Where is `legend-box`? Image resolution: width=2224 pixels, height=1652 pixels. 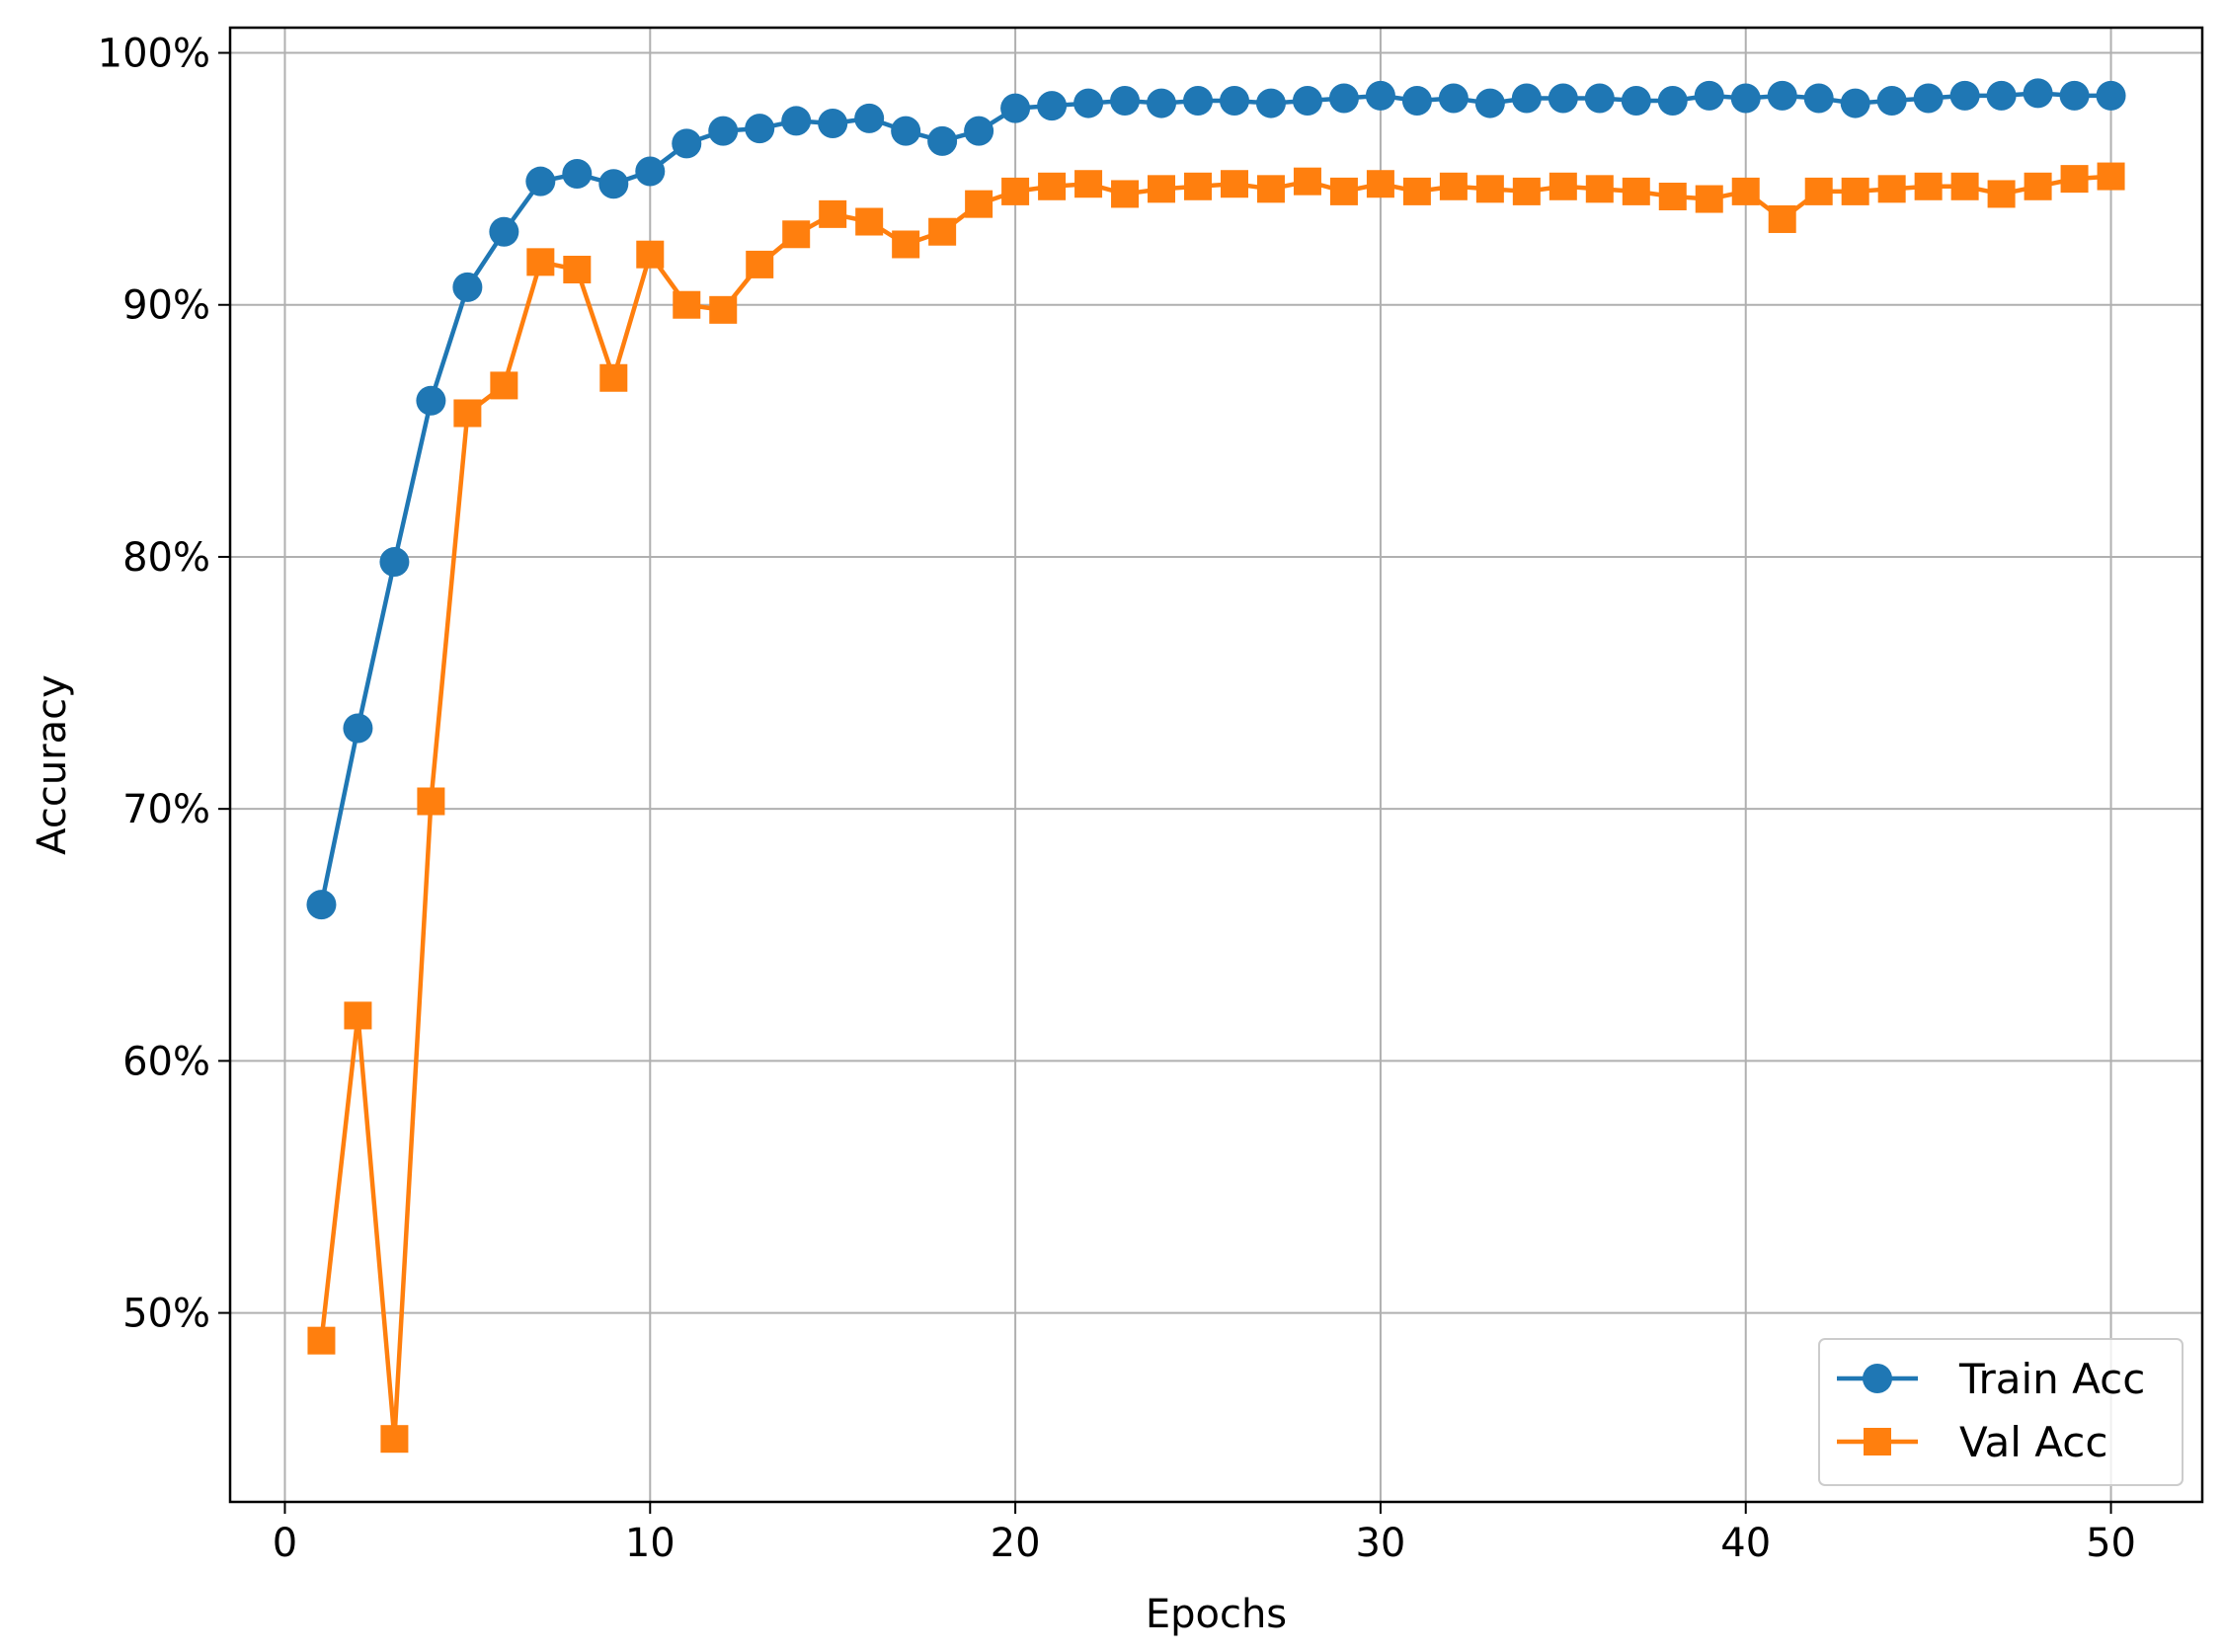
legend-box is located at coordinates (2001, 1412).